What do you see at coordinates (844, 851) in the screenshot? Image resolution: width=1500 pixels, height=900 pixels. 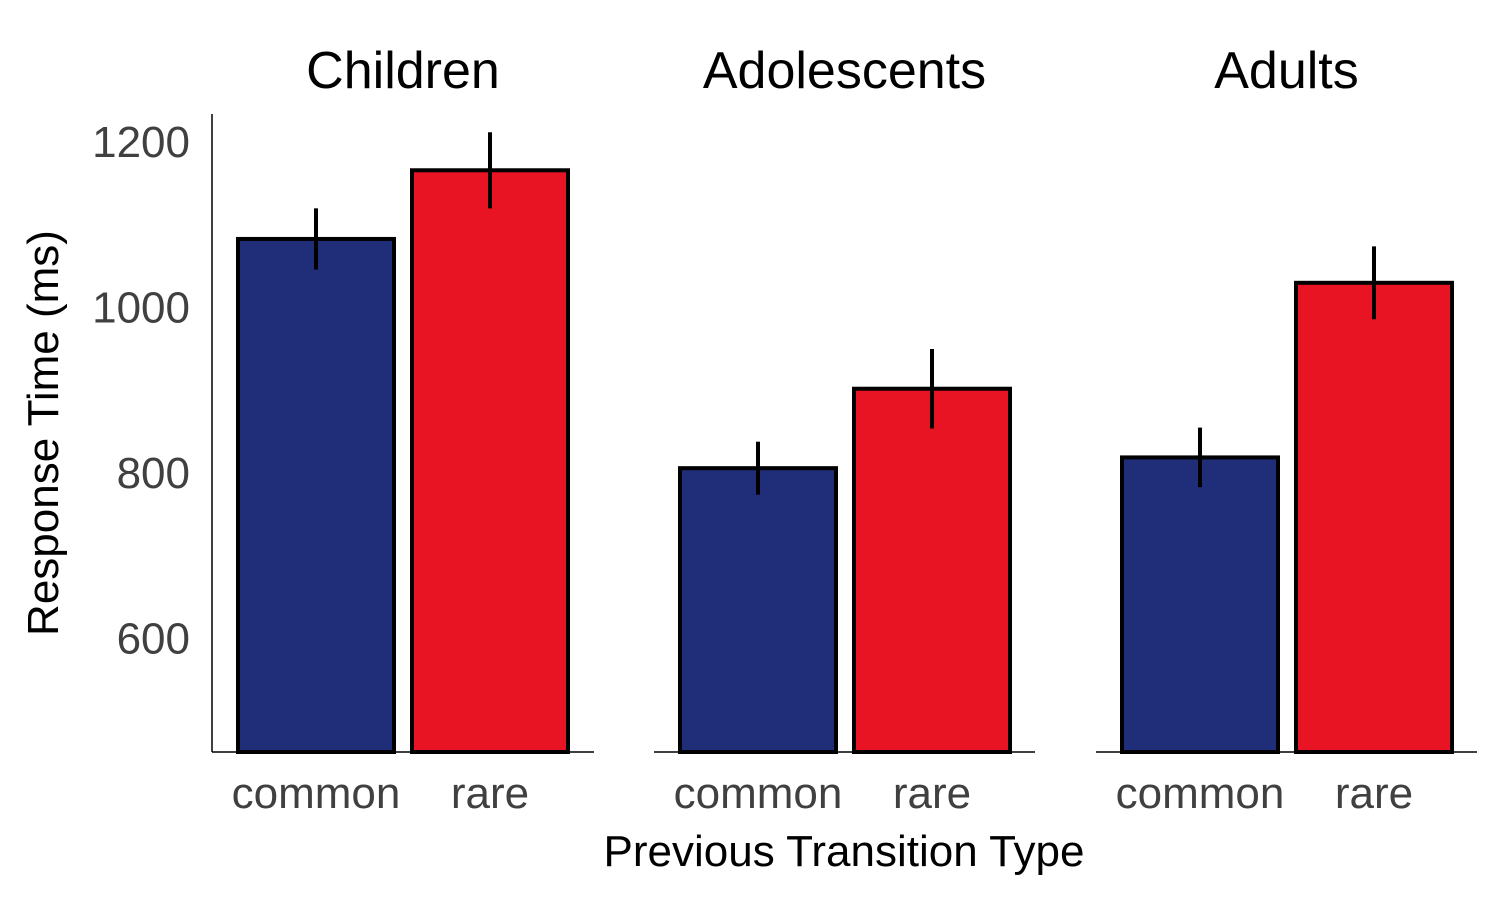 I see `x-axis-label: Previous Transition Type` at bounding box center [844, 851].